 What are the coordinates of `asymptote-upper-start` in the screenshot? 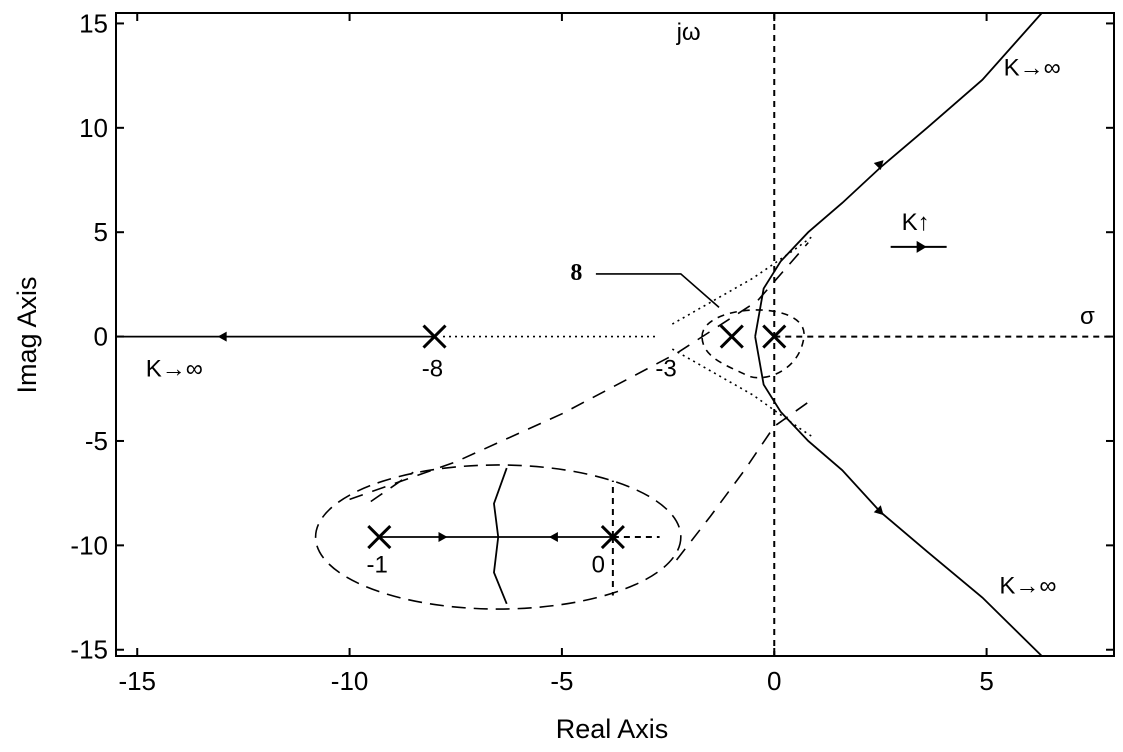 It's located at (392, 487).